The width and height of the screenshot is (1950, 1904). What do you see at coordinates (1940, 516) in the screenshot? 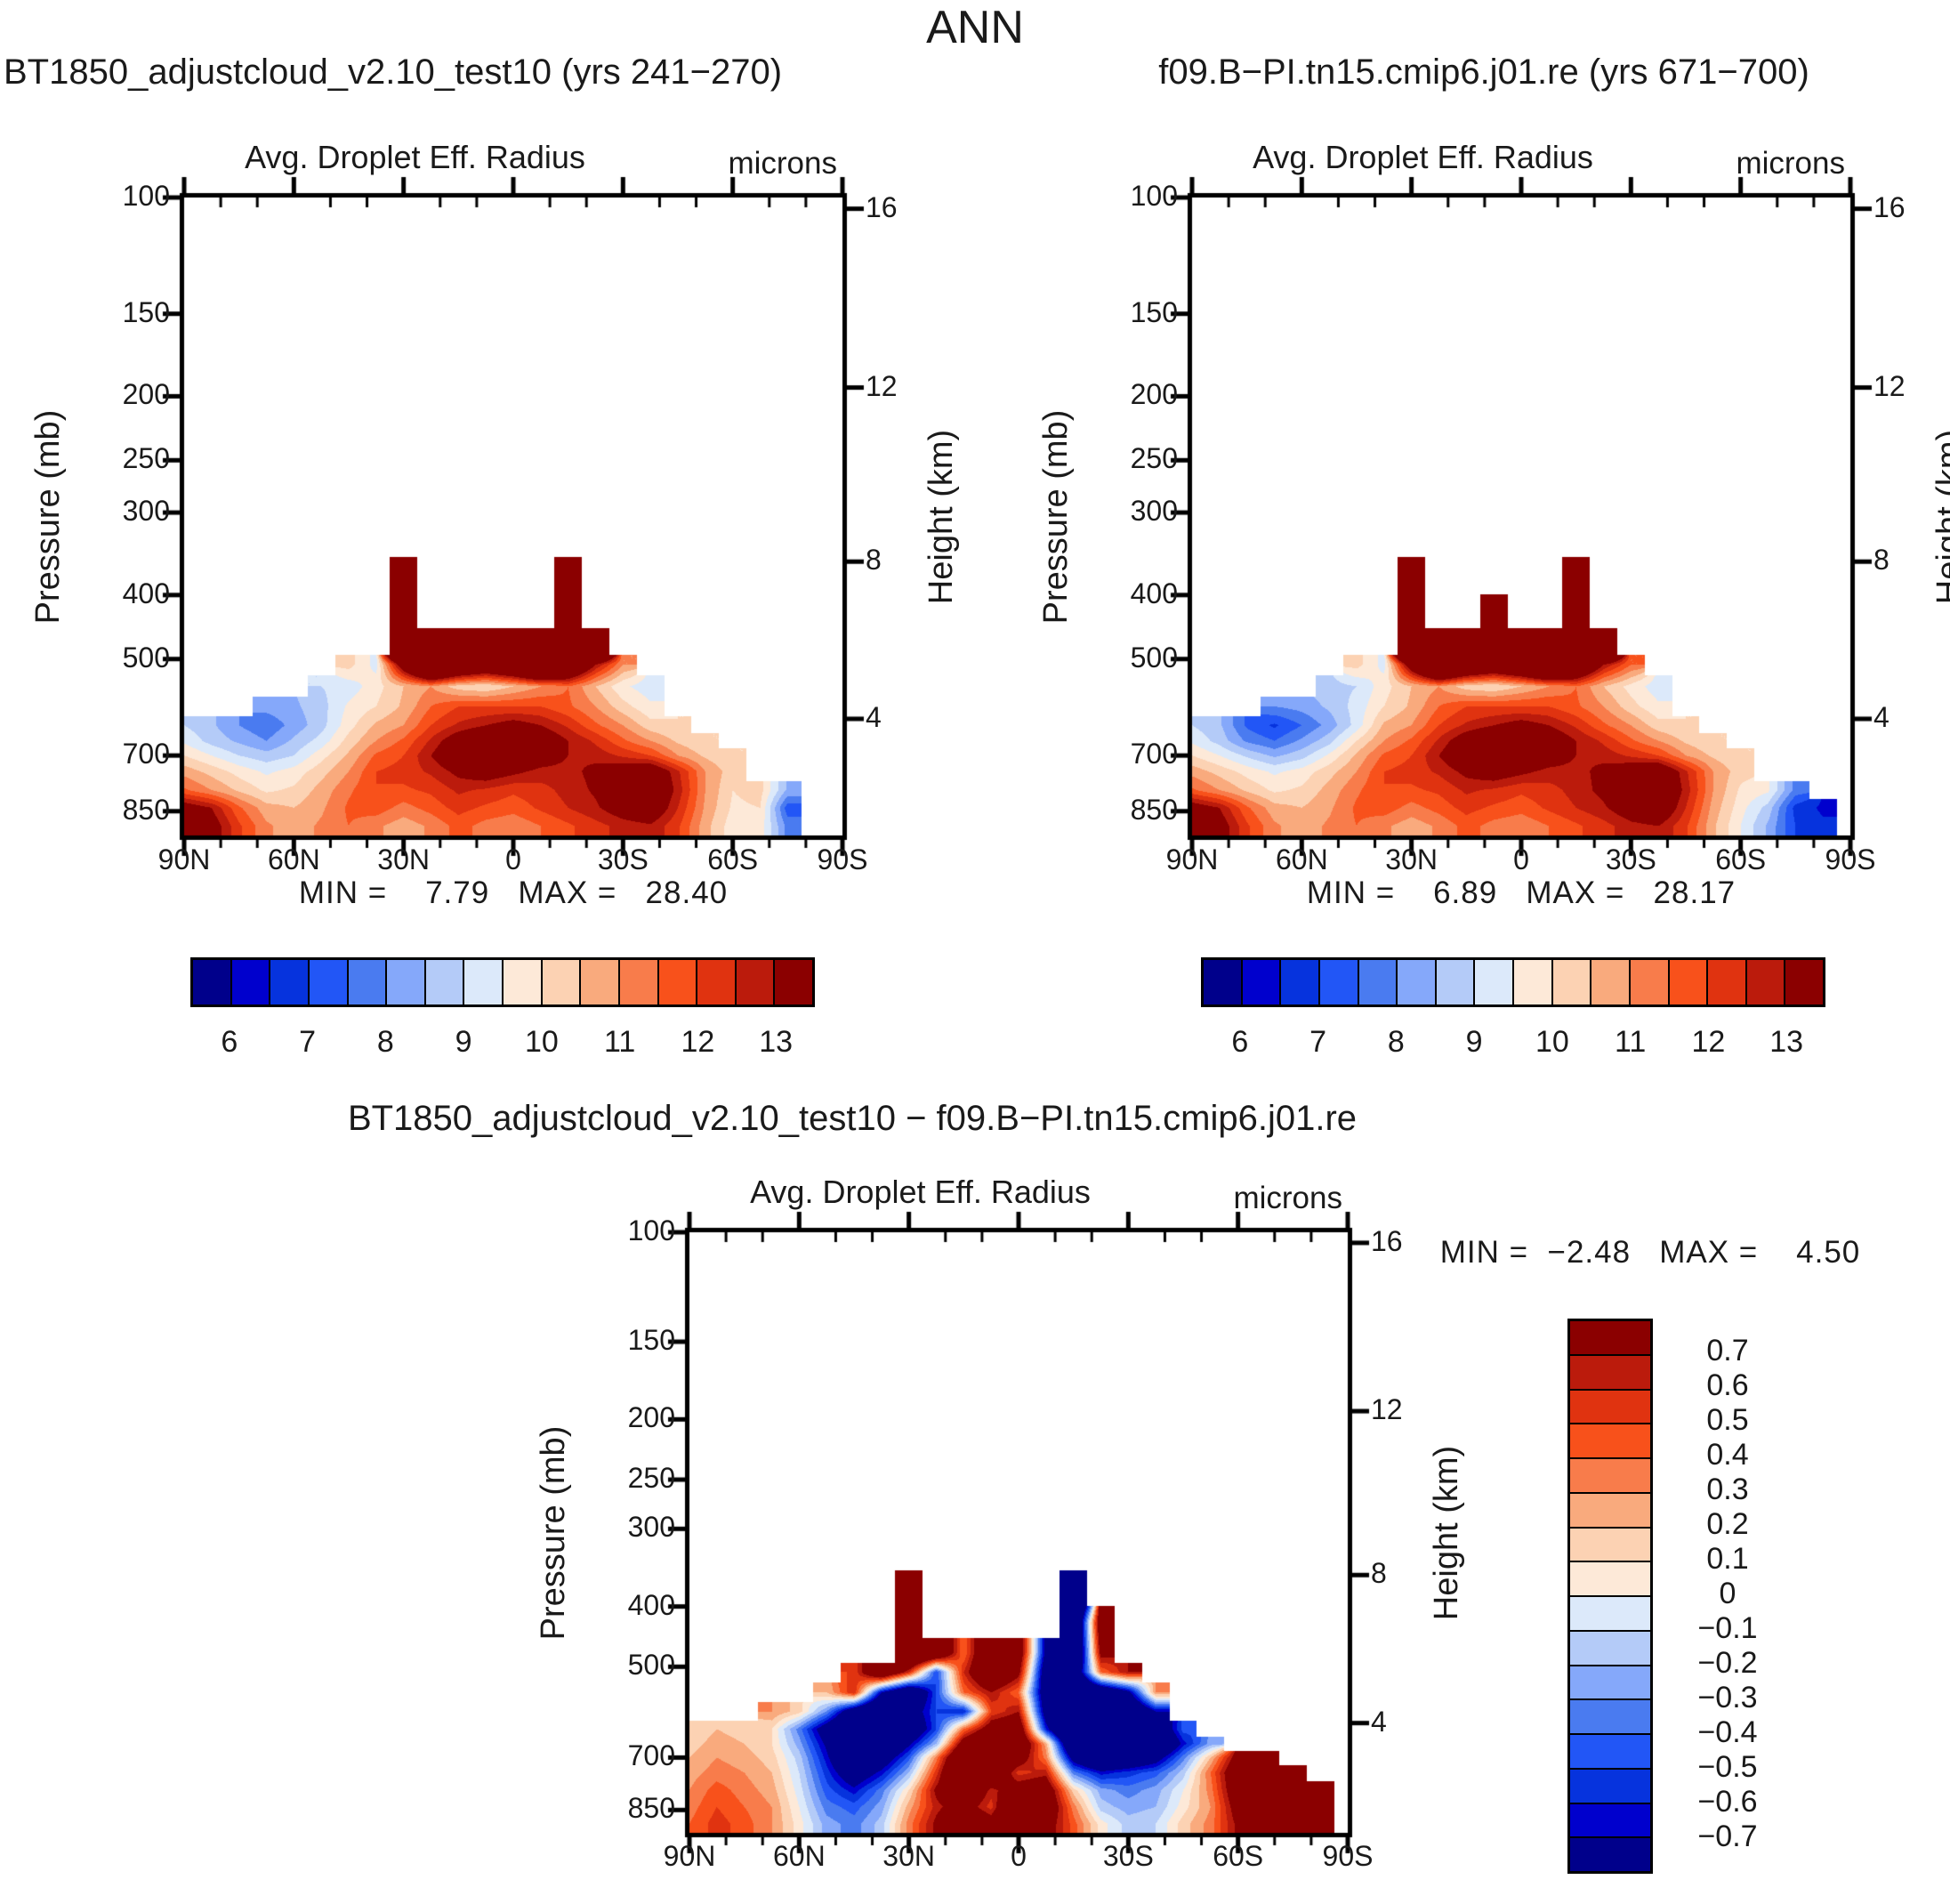
I see `right-height-axis-label: Height (km)` at bounding box center [1940, 516].